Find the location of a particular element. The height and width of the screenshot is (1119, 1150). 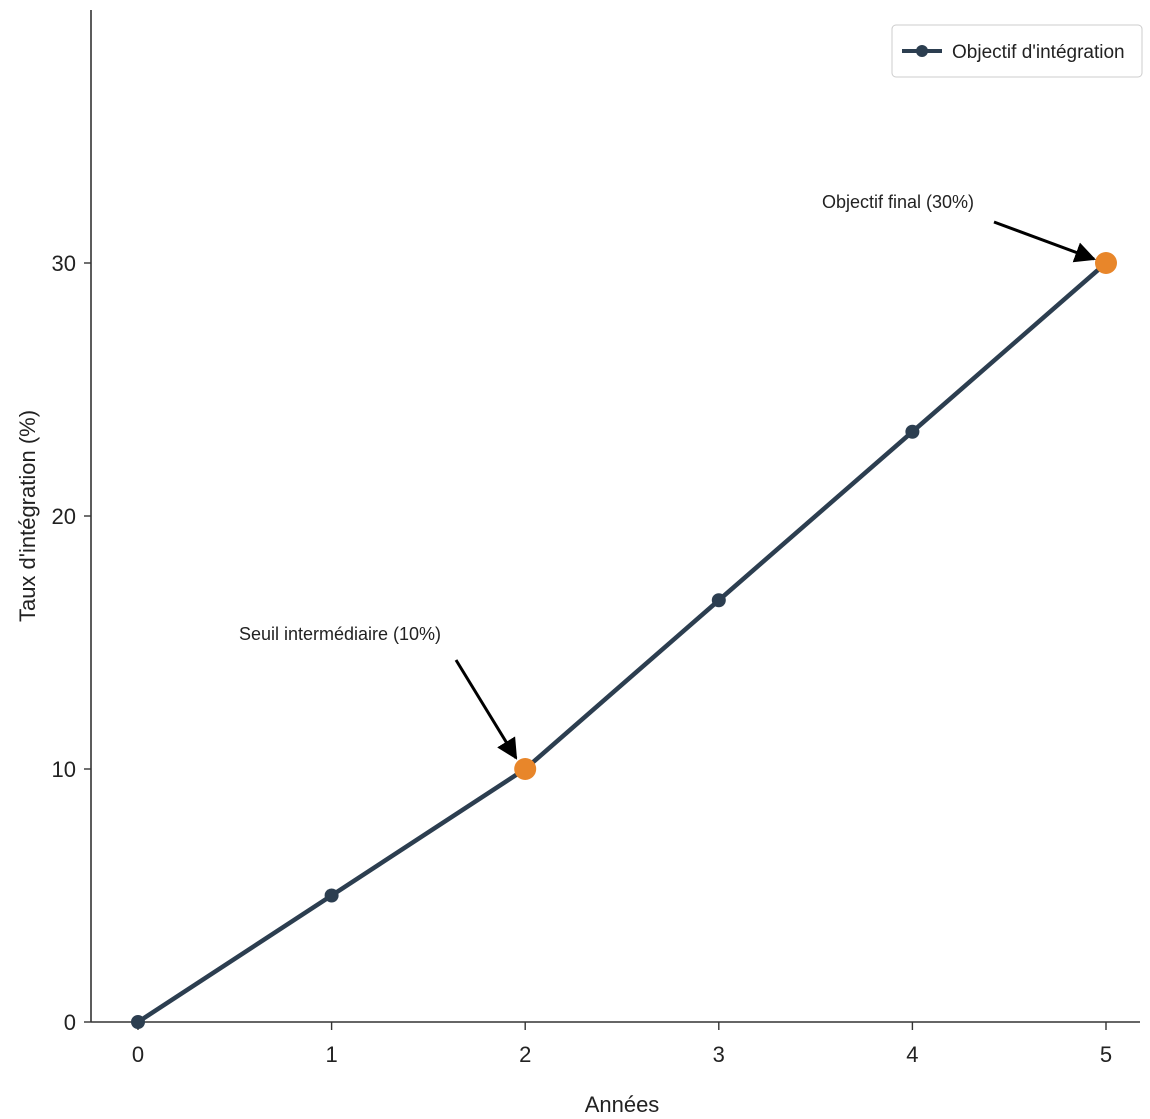

legend: Objectif d'intégration is located at coordinates (1017, 51).